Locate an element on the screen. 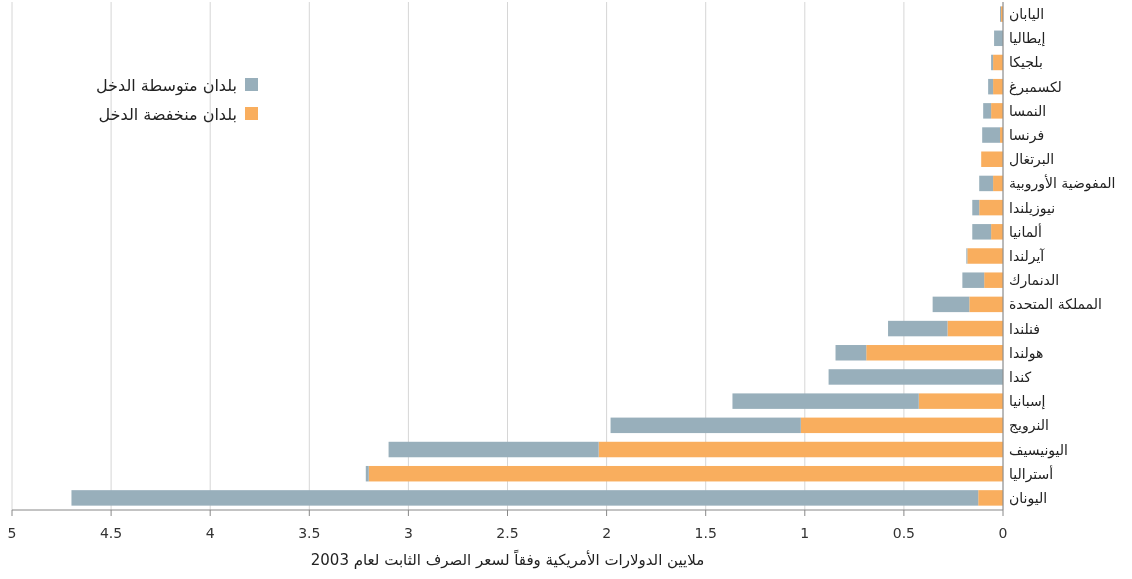 This screenshot has width=1132, height=579. y-tick-label: اليونان is located at coordinates (1028, 498).